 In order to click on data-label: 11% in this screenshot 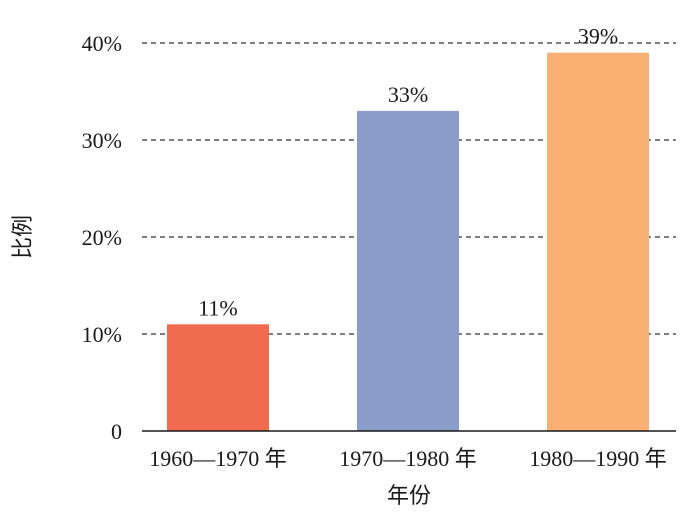, I will do `click(218, 307)`.